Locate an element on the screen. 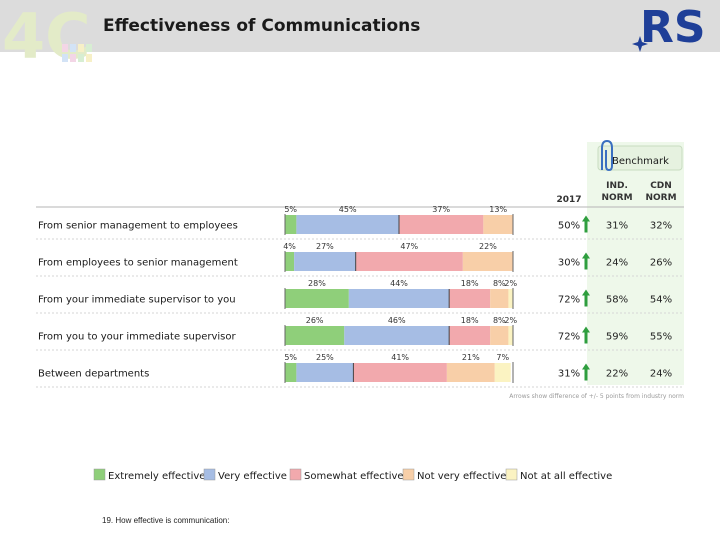 The image size is (720, 540). data-label: 25% is located at coordinates (325, 357).